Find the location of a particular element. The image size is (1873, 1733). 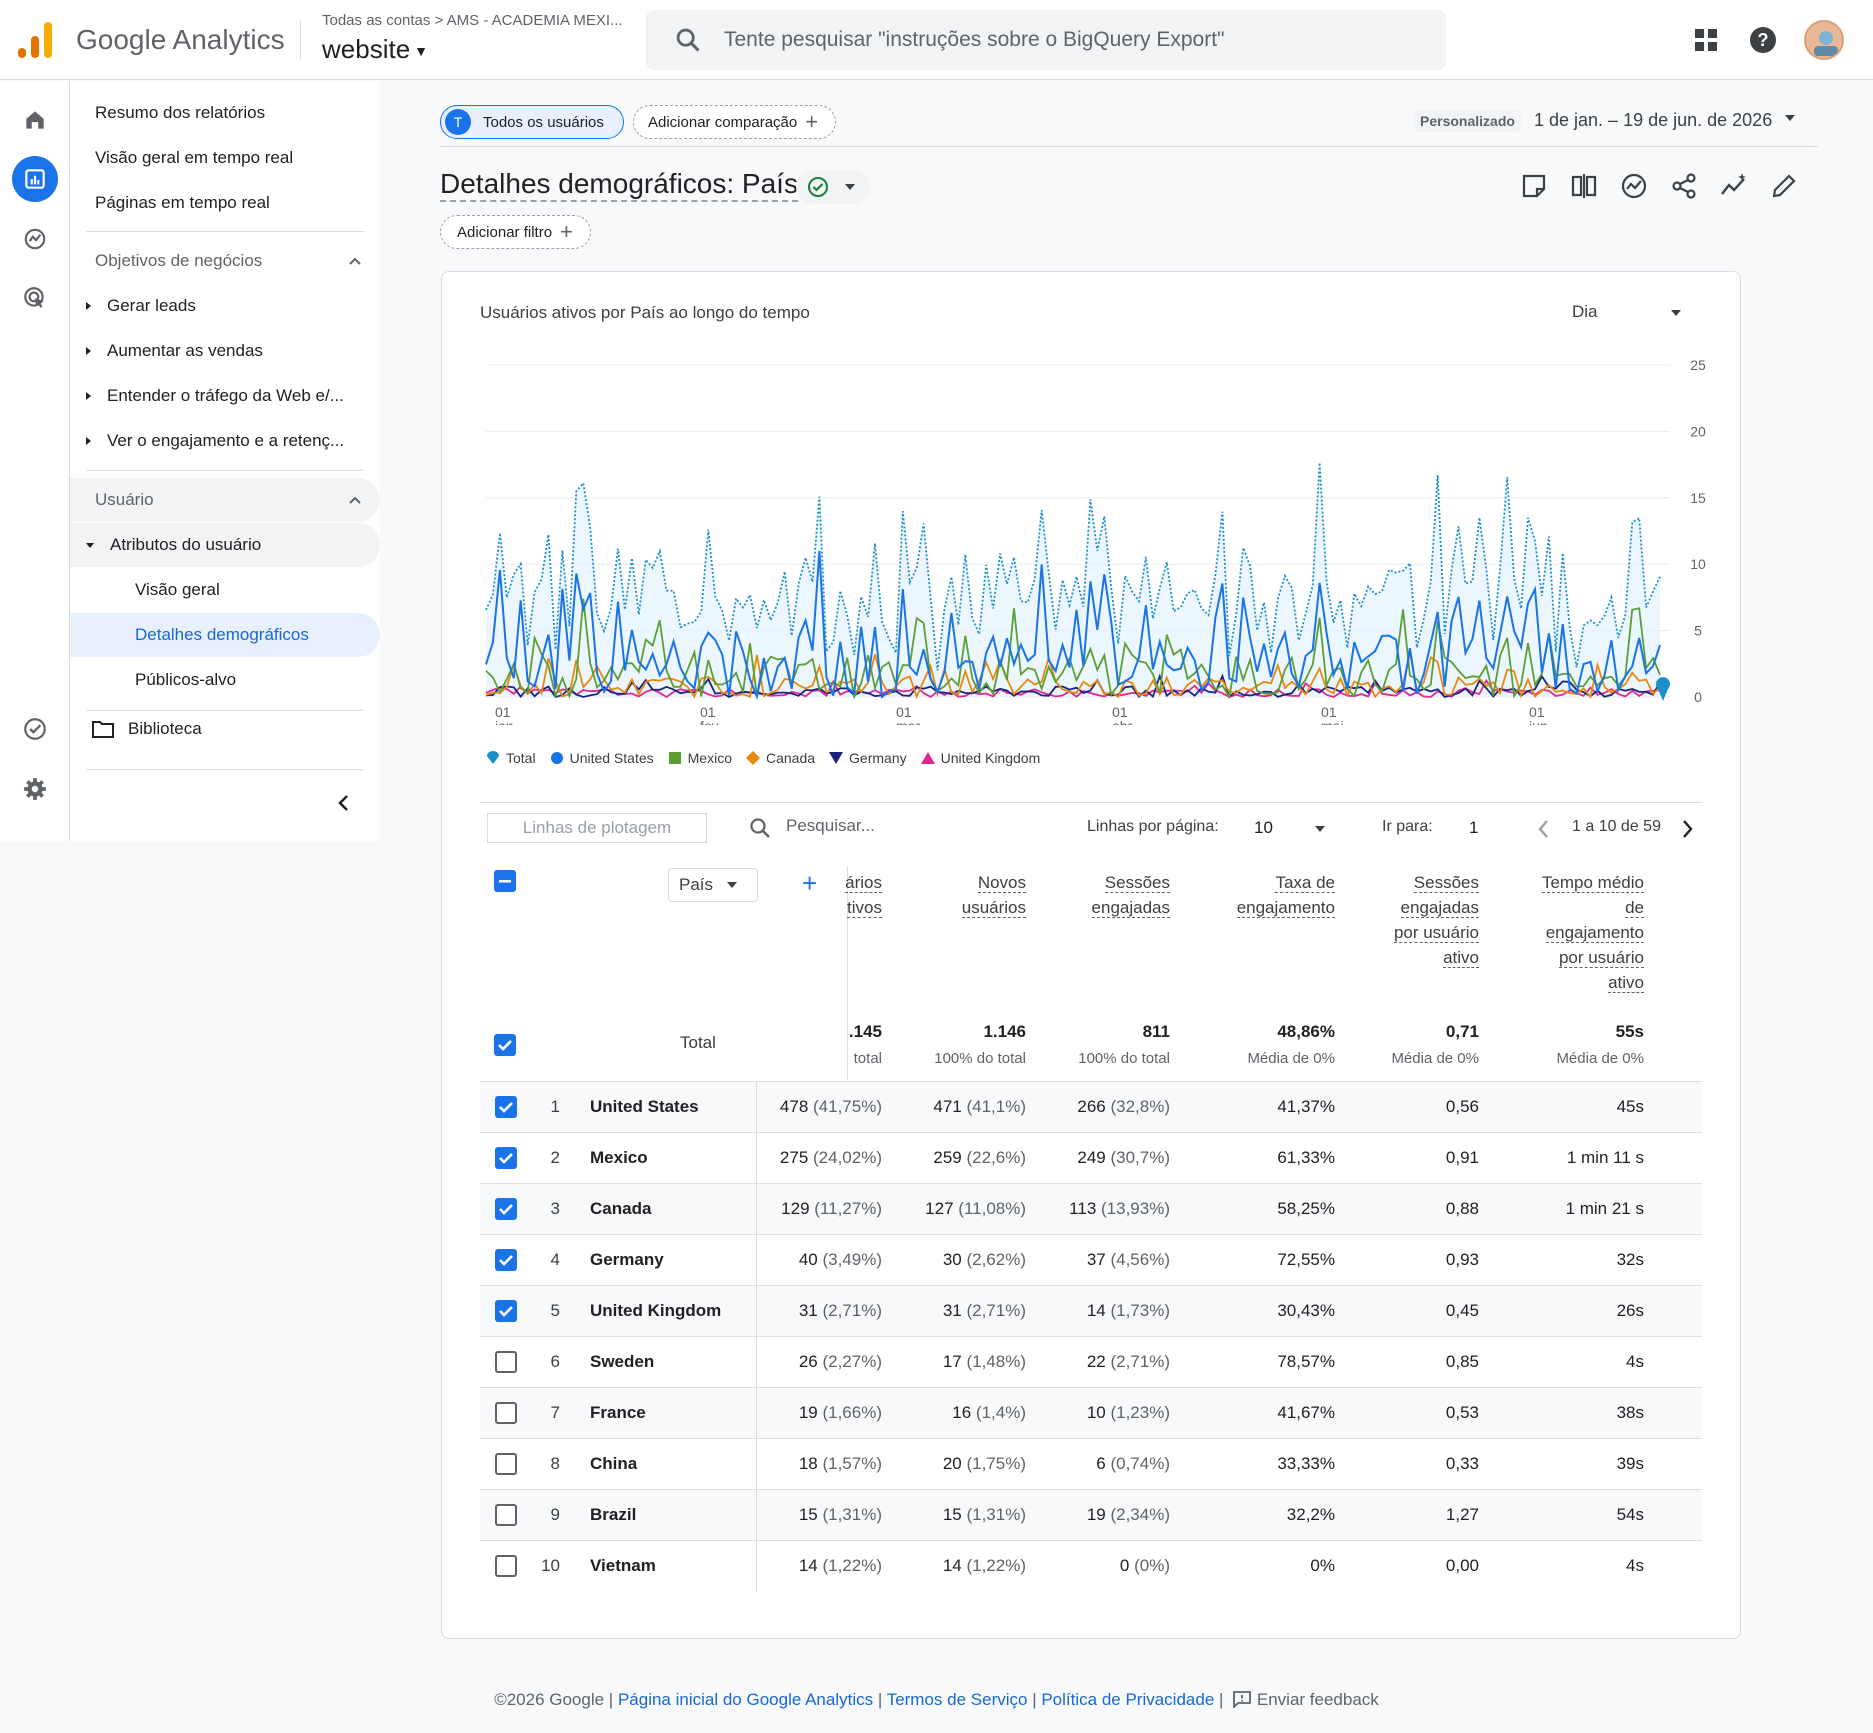

row-country: Vietnam is located at coordinates (623, 1565).